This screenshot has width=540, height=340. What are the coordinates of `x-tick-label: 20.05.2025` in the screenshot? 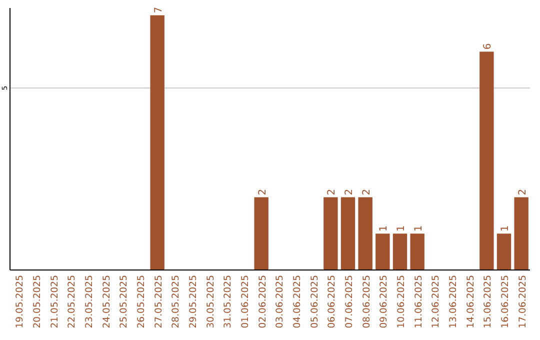 It's located at (37, 301).